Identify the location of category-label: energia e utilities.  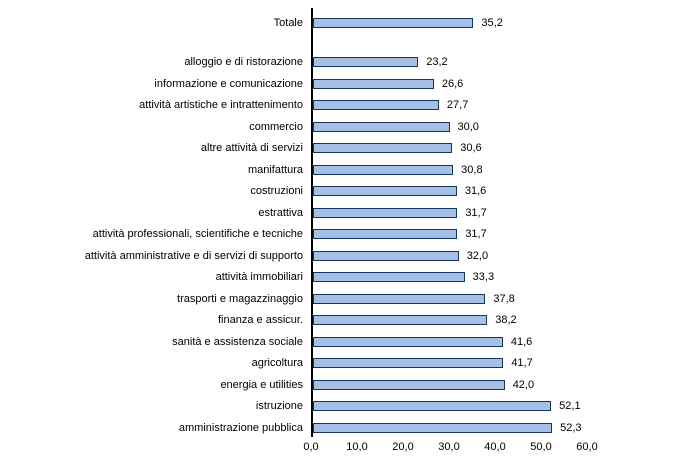
(261, 384).